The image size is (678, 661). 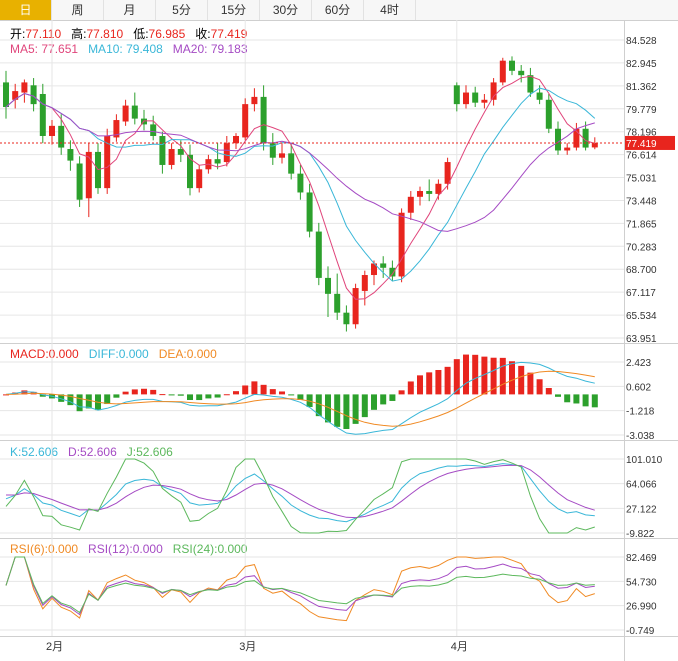 What do you see at coordinates (641, 582) in the screenshot?
I see `rsi-tick-1: 54.730` at bounding box center [641, 582].